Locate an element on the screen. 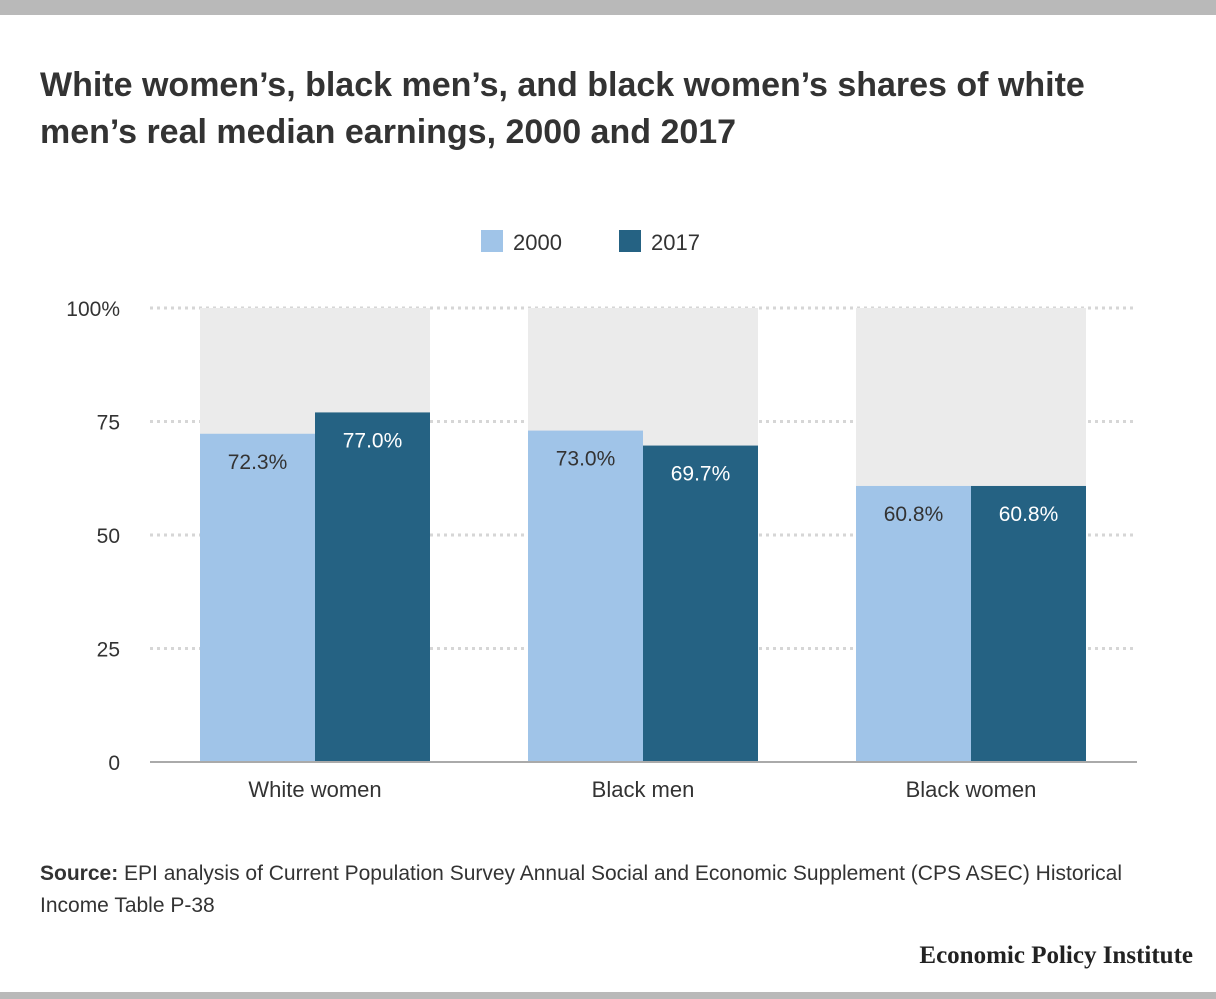 The height and width of the screenshot is (999, 1216). data-label: 72.3% is located at coordinates (258, 462).